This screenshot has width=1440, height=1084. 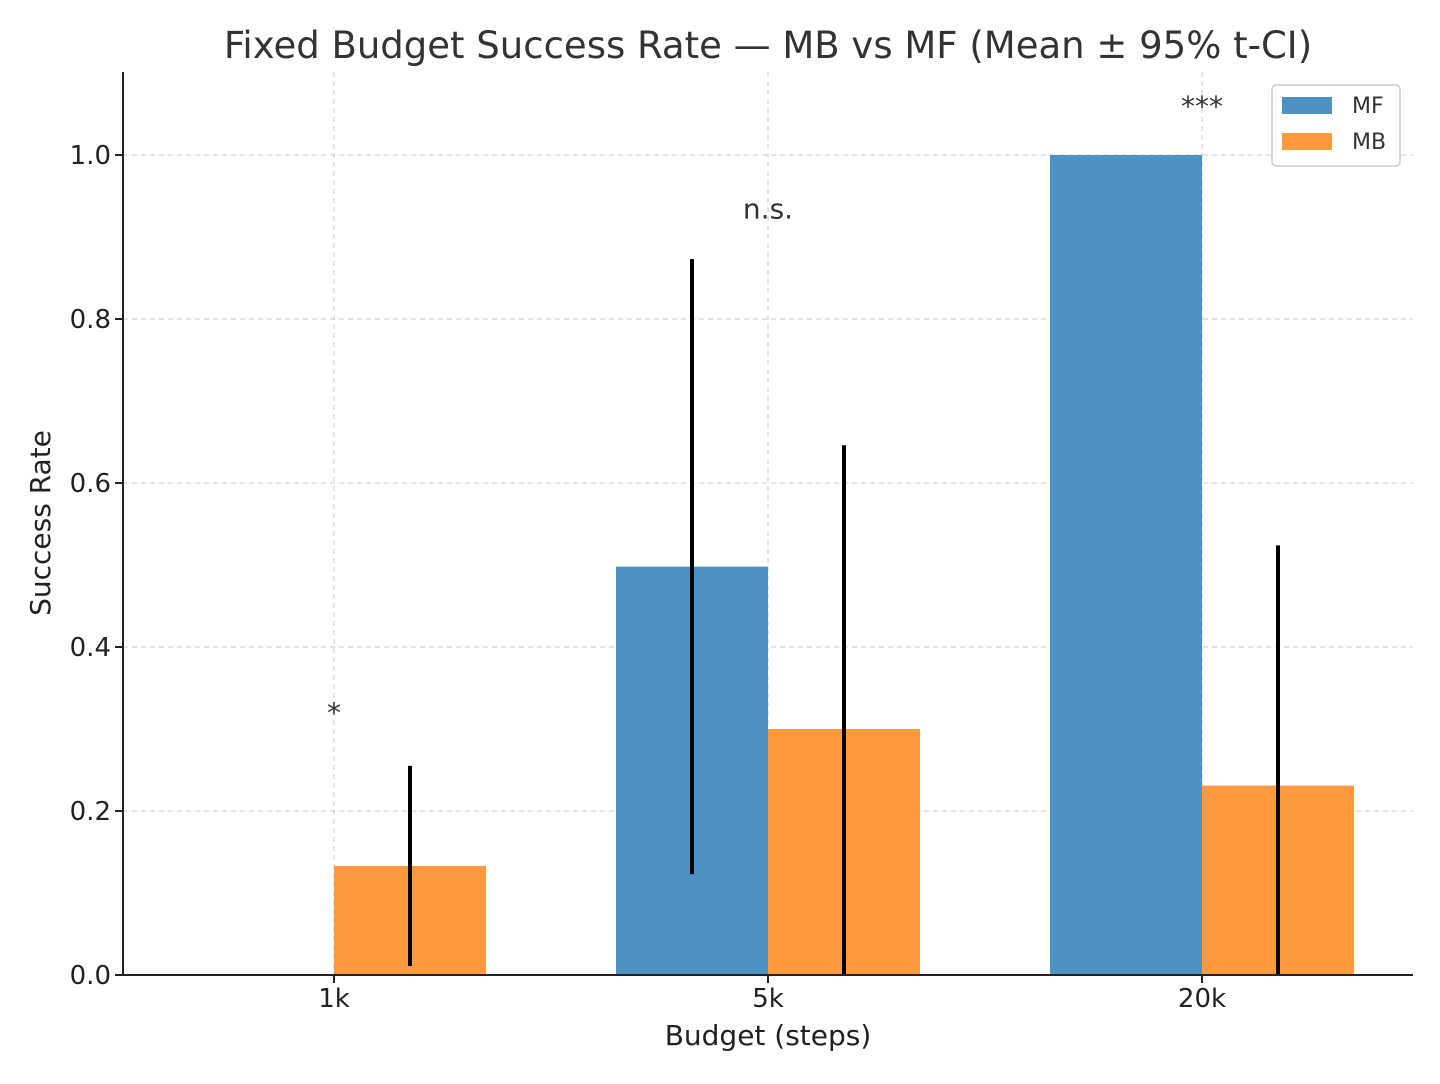 I want to click on y-axis-label: Success Rate, so click(x=40, y=523).